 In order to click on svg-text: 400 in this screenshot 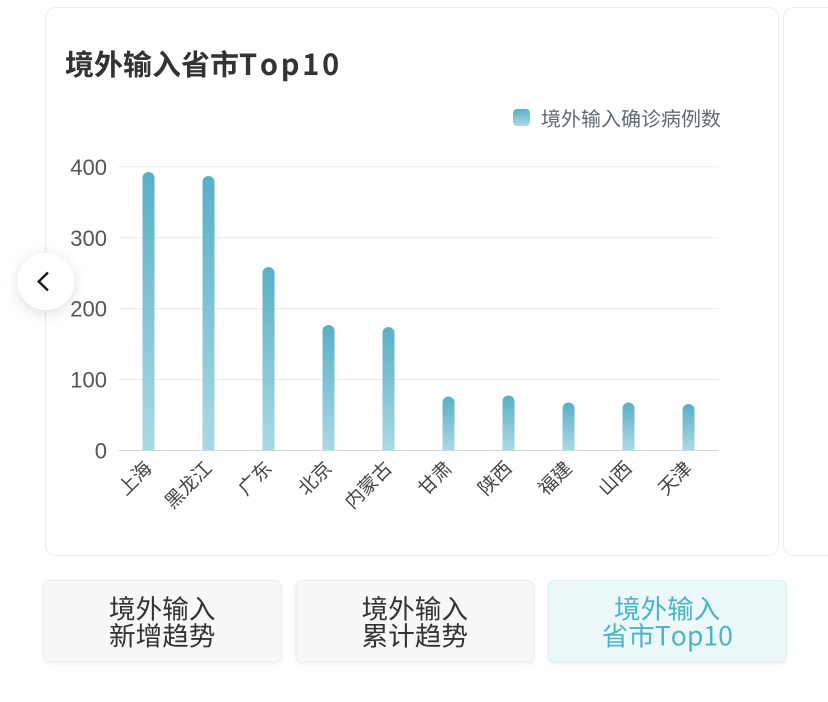, I will do `click(88, 167)`.